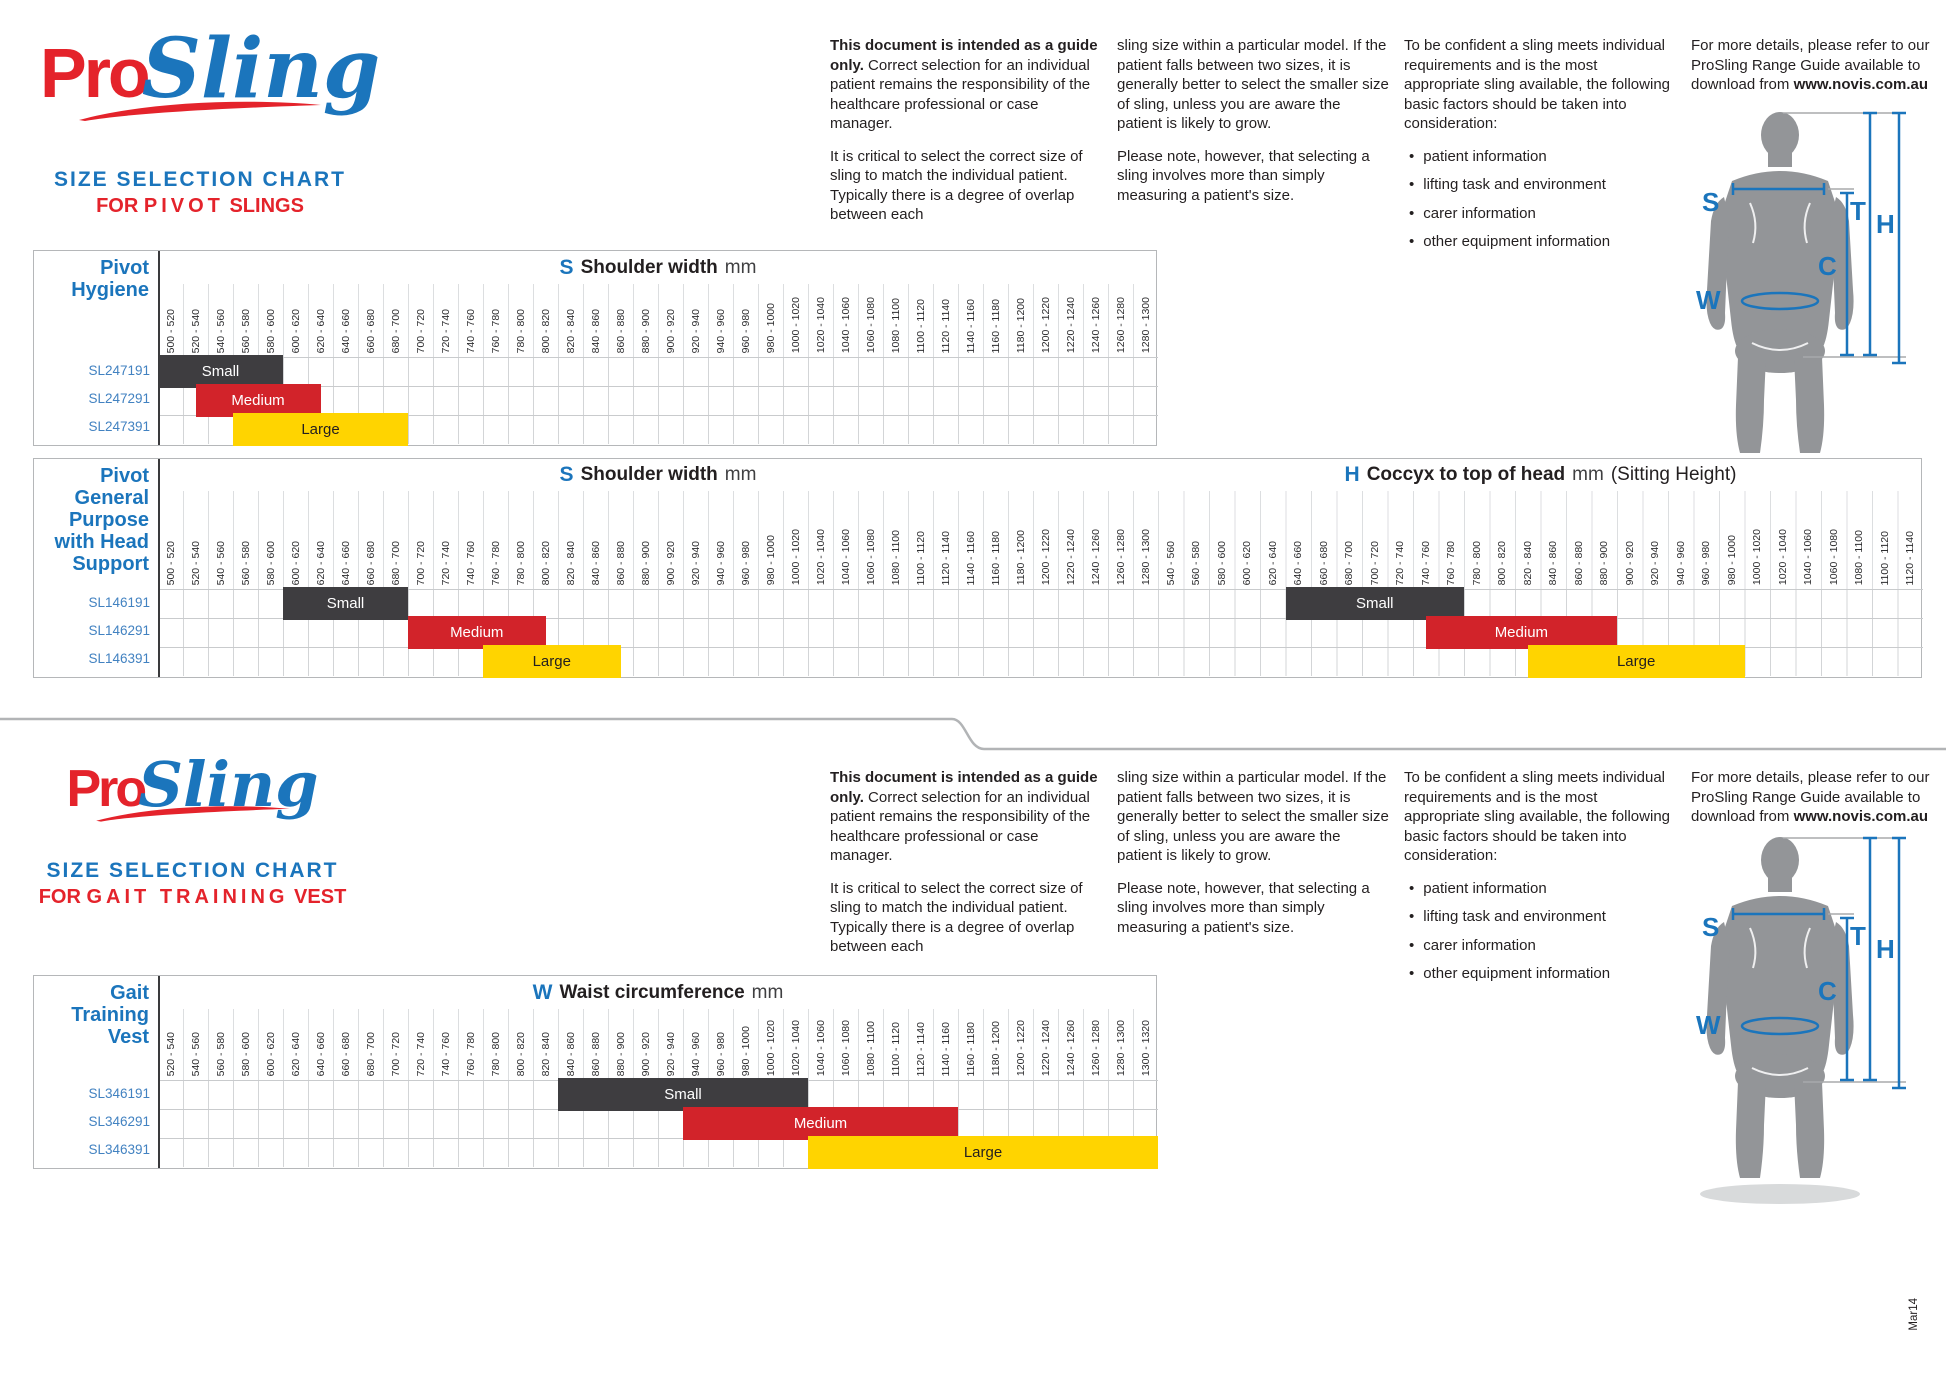 The height and width of the screenshot is (1376, 1946). Describe the element at coordinates (1885, 224) in the screenshot. I see `figure-label-h: H` at that location.